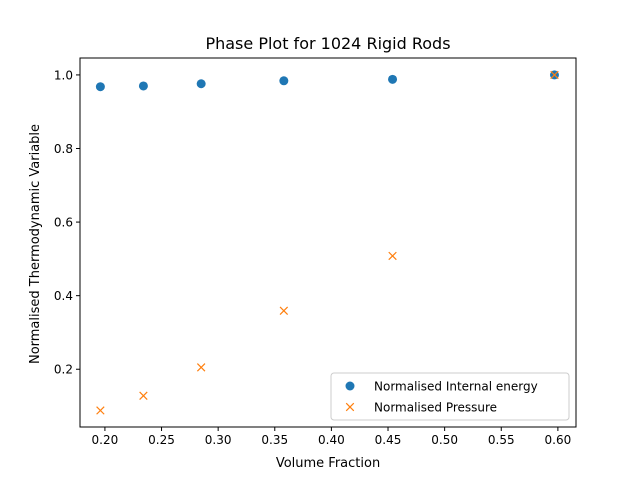 The image size is (640, 484). I want to click on x-tick-label: 0.30, so click(218, 440).